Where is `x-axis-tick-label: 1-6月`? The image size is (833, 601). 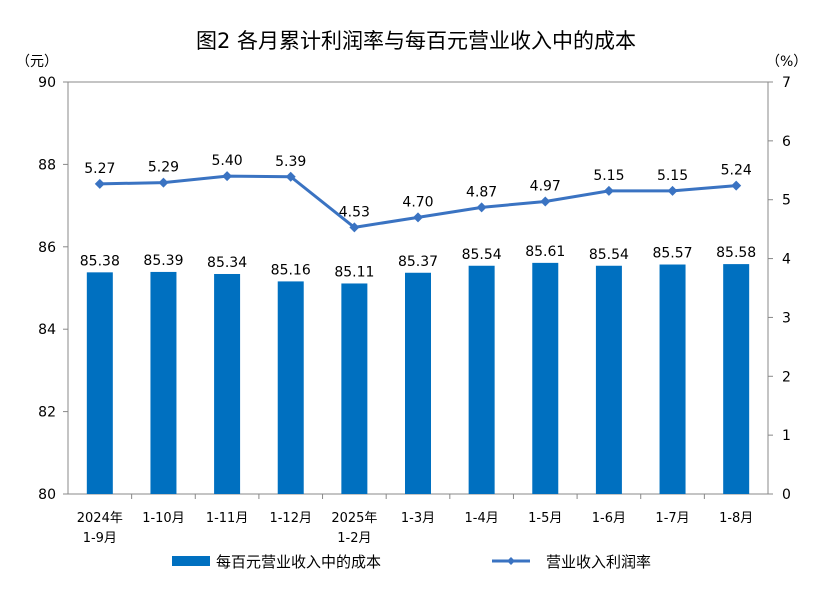
x-axis-tick-label: 1-6月 is located at coordinates (609, 518).